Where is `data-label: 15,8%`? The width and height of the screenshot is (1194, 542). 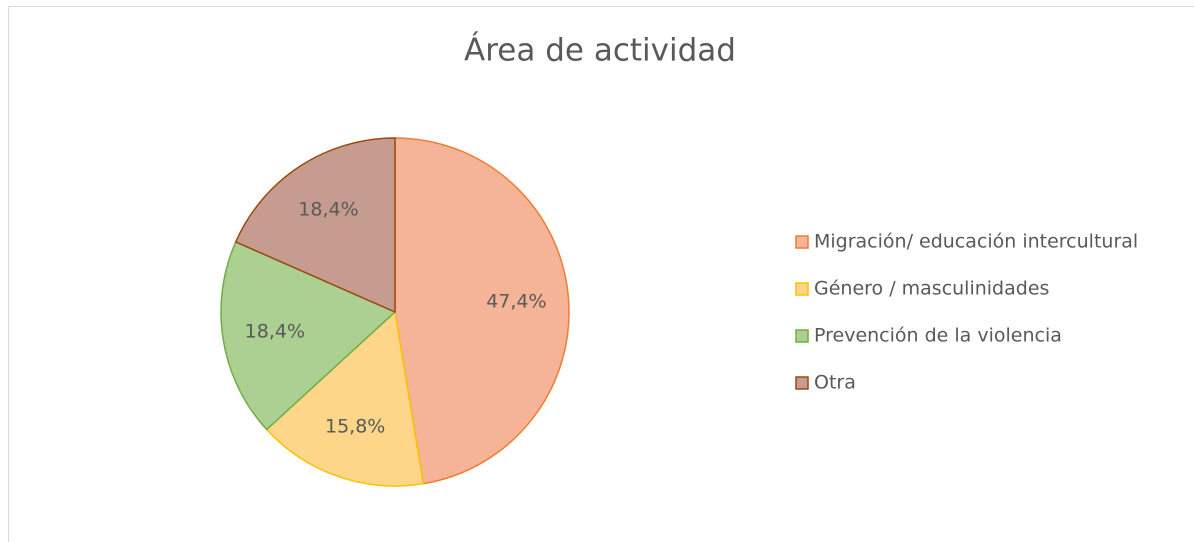
data-label: 15,8% is located at coordinates (355, 427).